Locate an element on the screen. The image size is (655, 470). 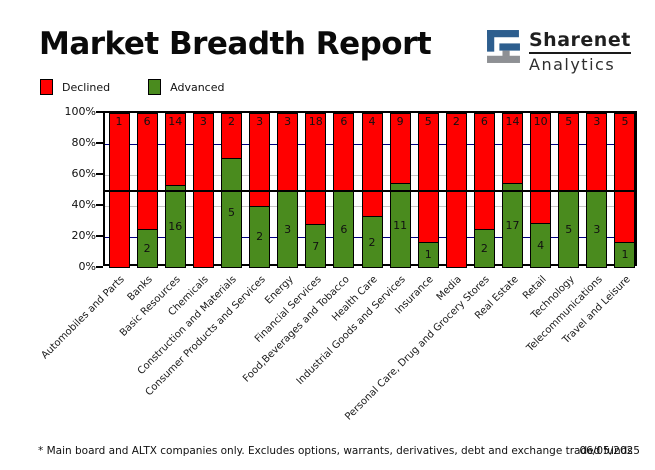
advanced-segment: 17 is located at coordinates (513, 225).